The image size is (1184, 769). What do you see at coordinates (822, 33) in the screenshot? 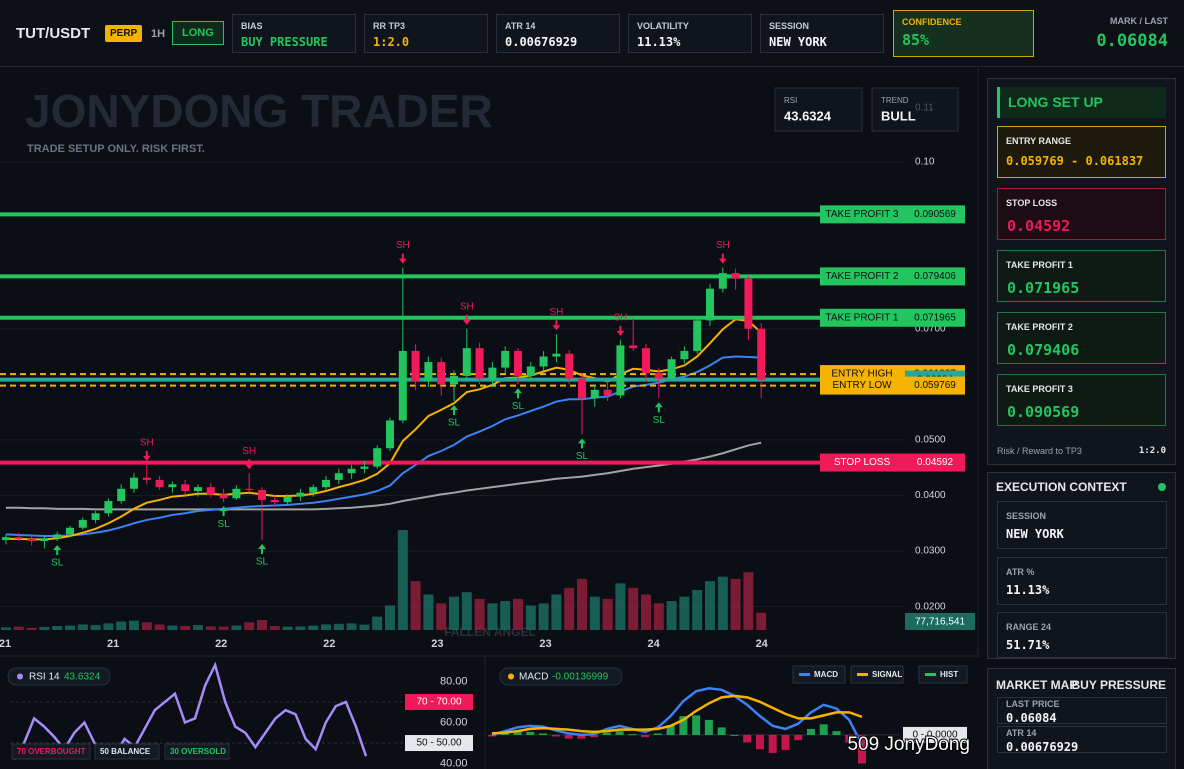
I see `stat: SESSION NEW YORK` at bounding box center [822, 33].